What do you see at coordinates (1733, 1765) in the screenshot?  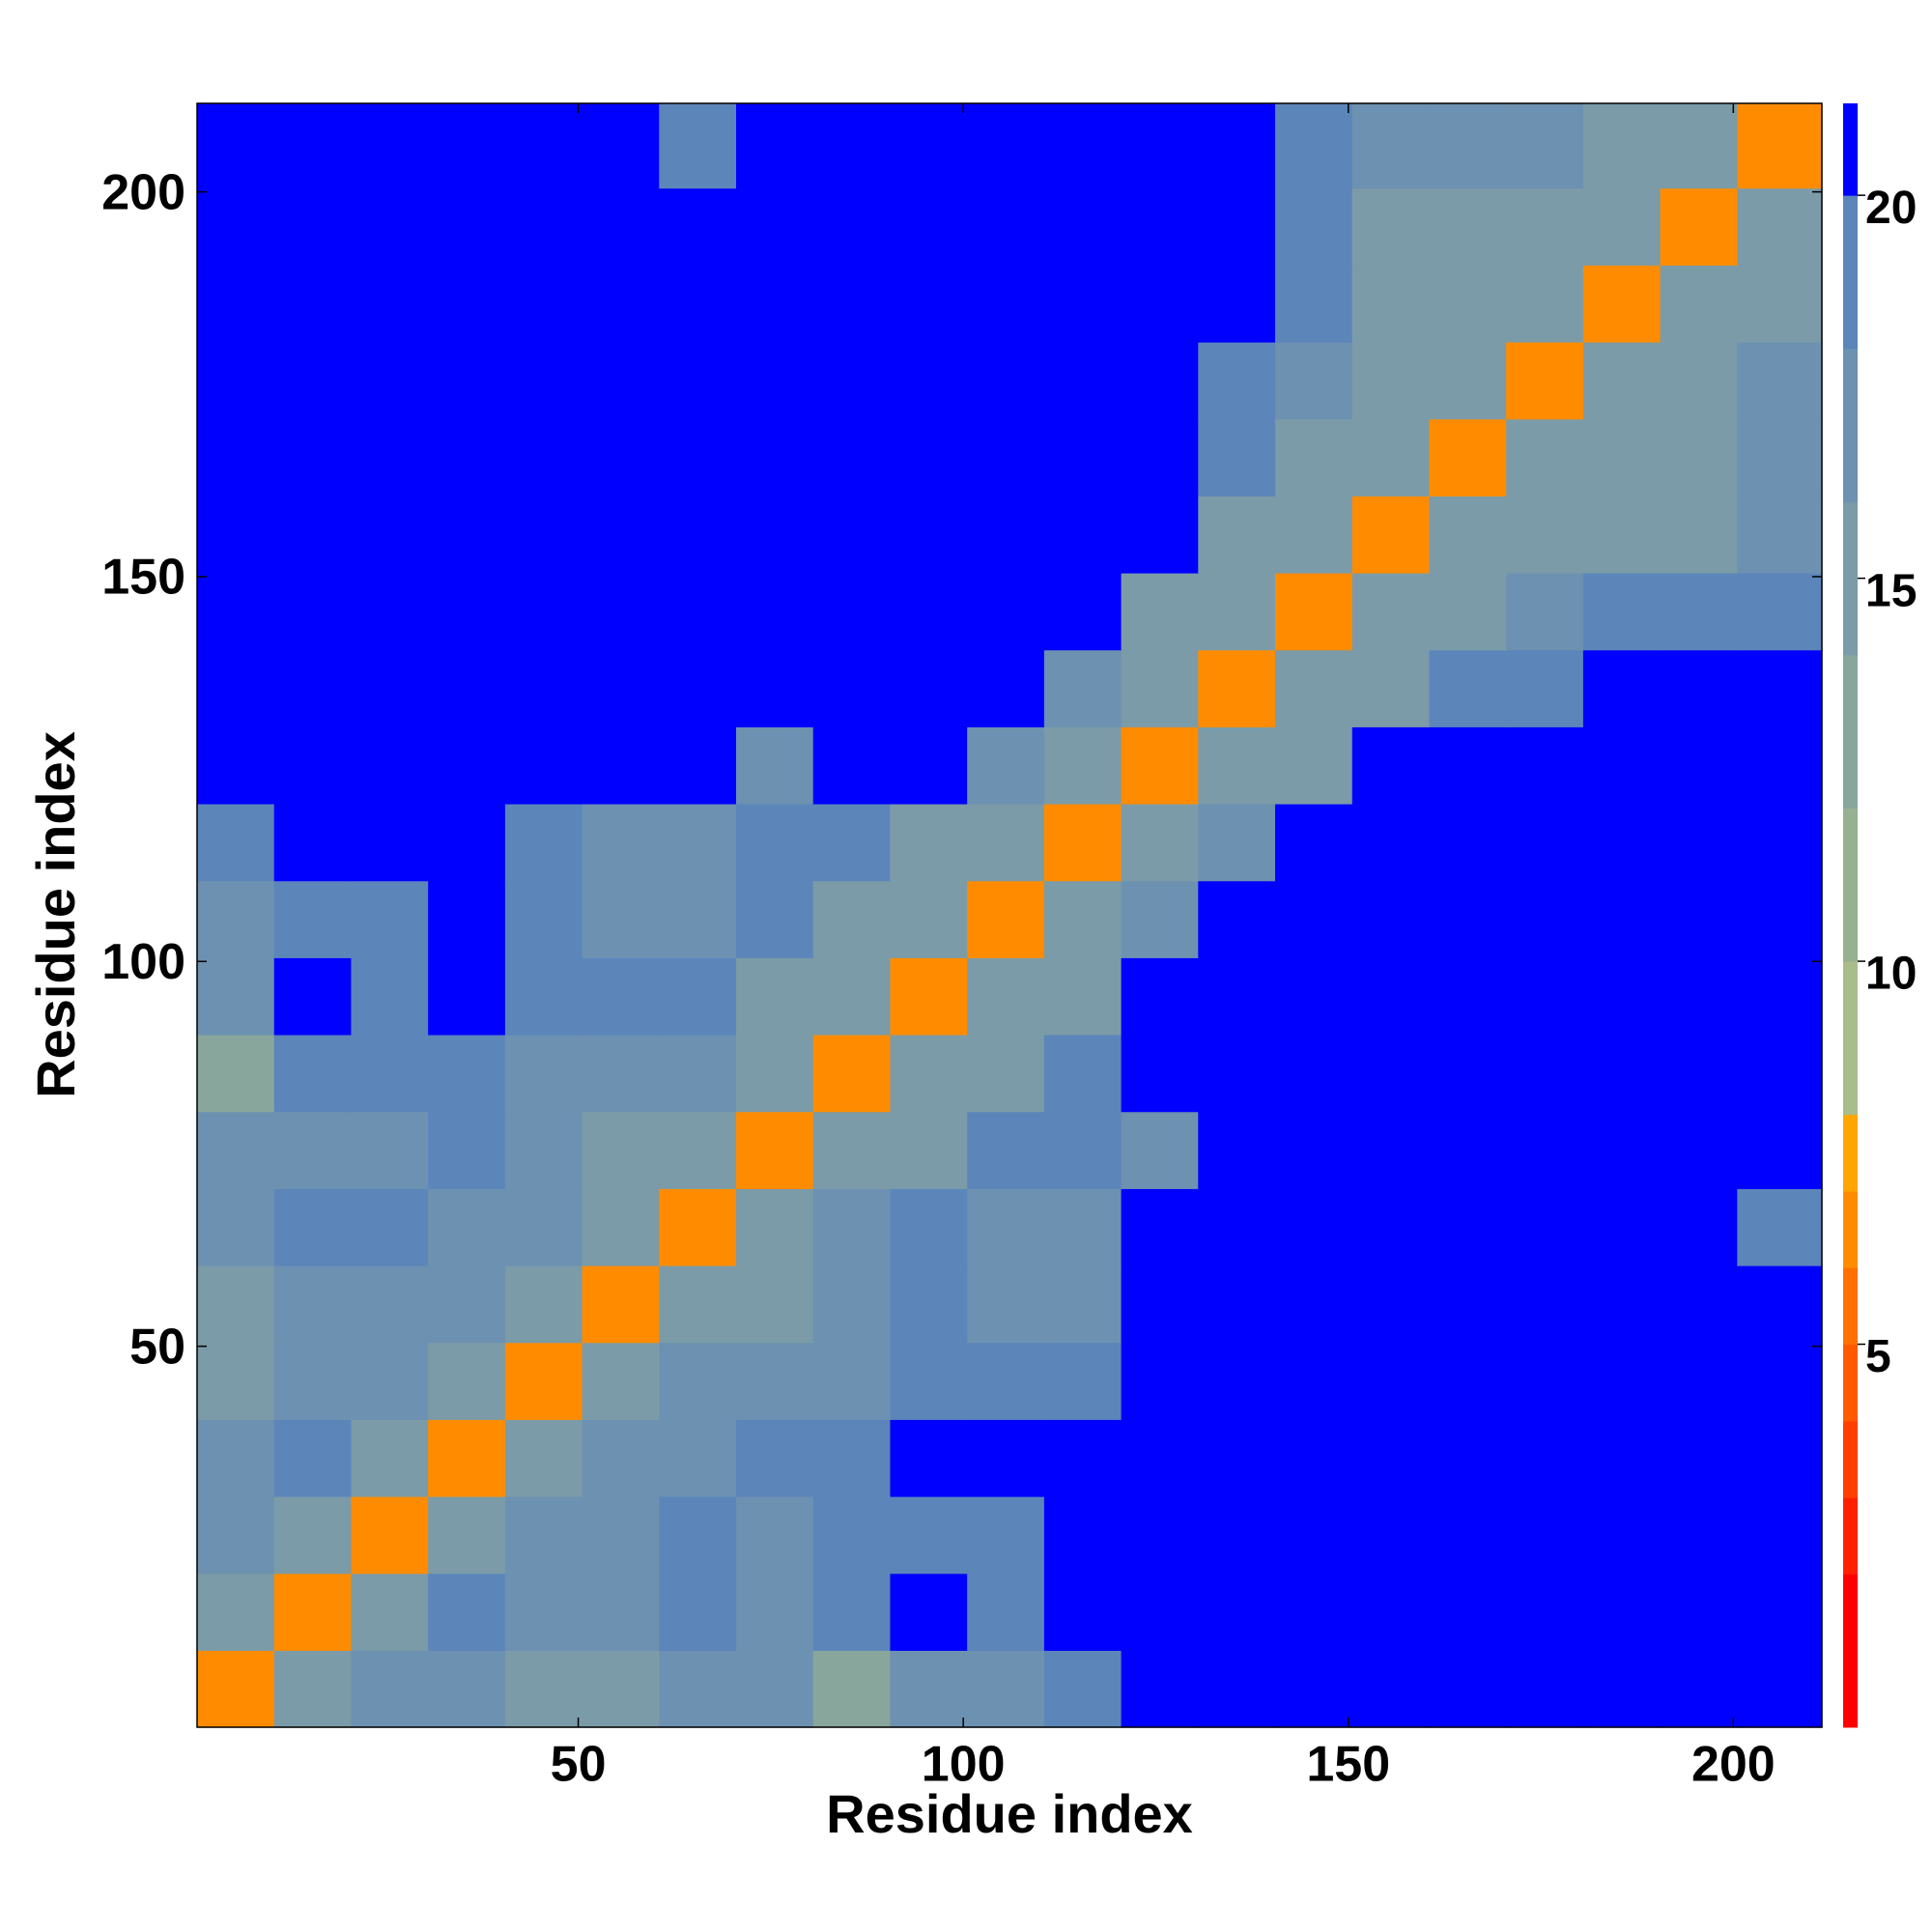 I see `x-tick-label: 200` at bounding box center [1733, 1765].